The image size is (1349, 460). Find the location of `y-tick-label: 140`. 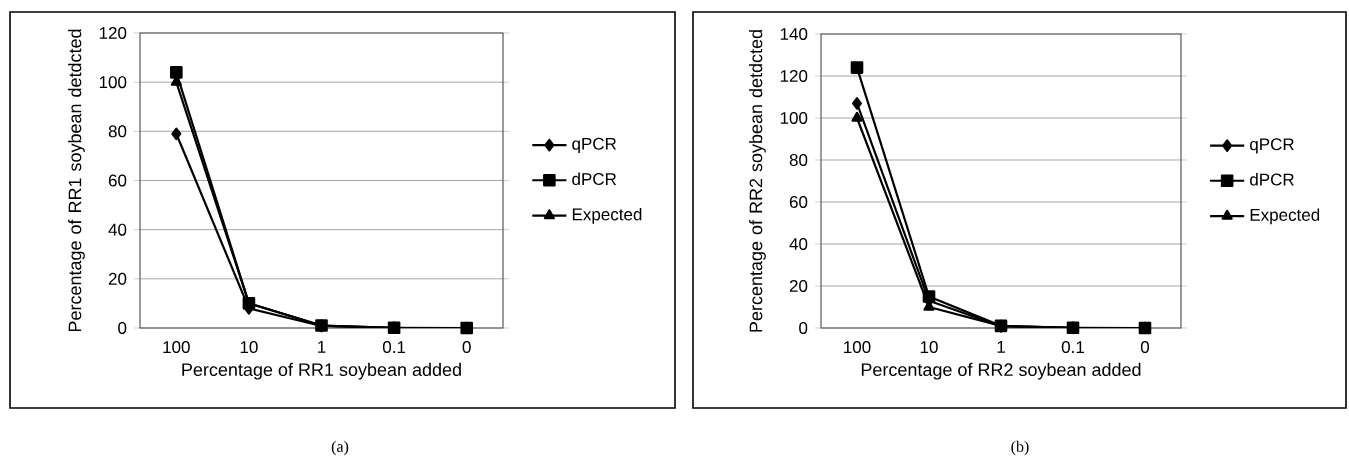

y-tick-label: 140 is located at coordinates (794, 33).